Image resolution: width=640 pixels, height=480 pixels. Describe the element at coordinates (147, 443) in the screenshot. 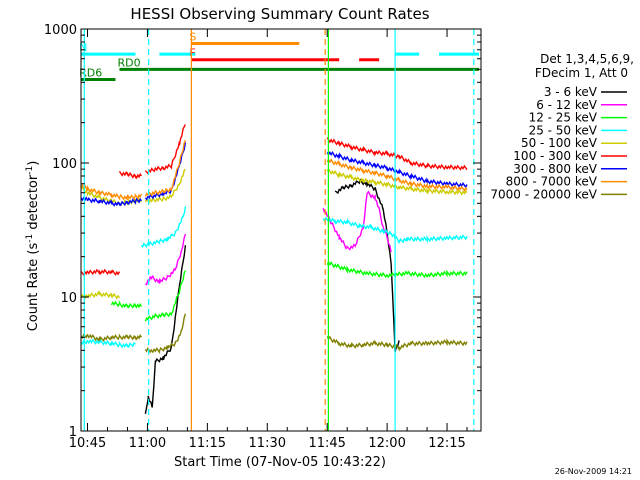

I see `x-tick-label-2: 11:00` at that location.